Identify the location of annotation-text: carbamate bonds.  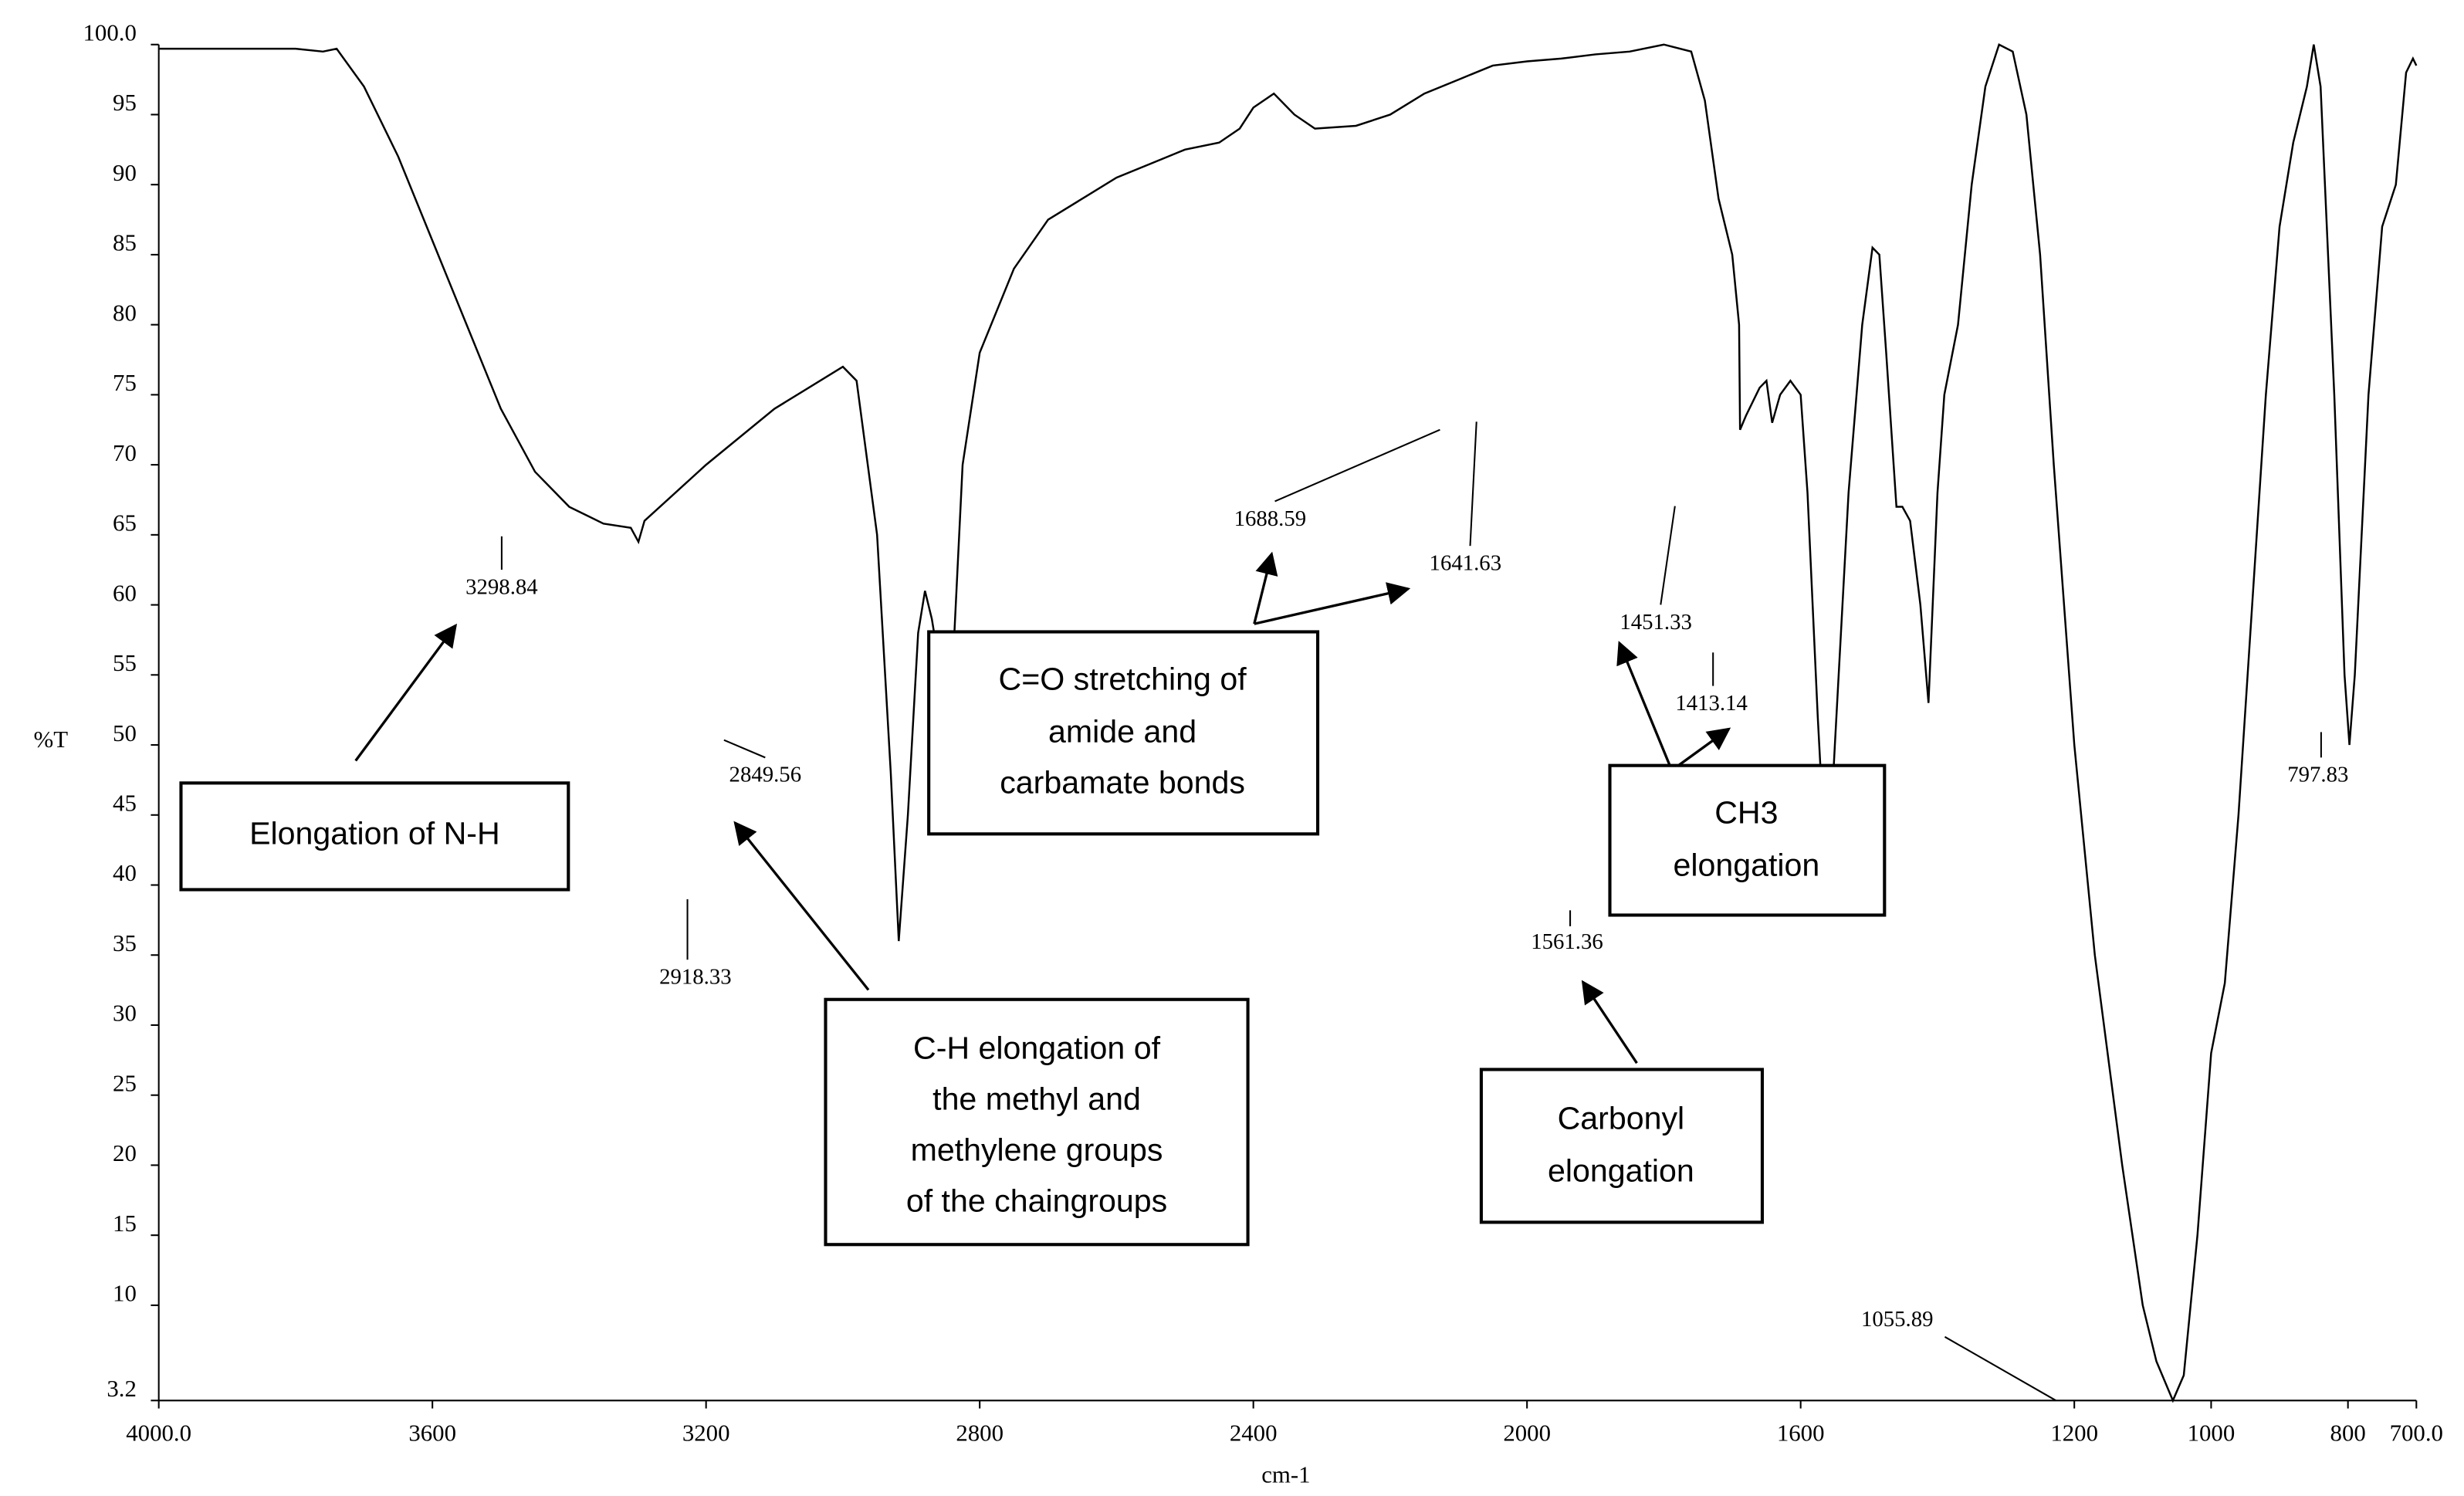
(1122, 782).